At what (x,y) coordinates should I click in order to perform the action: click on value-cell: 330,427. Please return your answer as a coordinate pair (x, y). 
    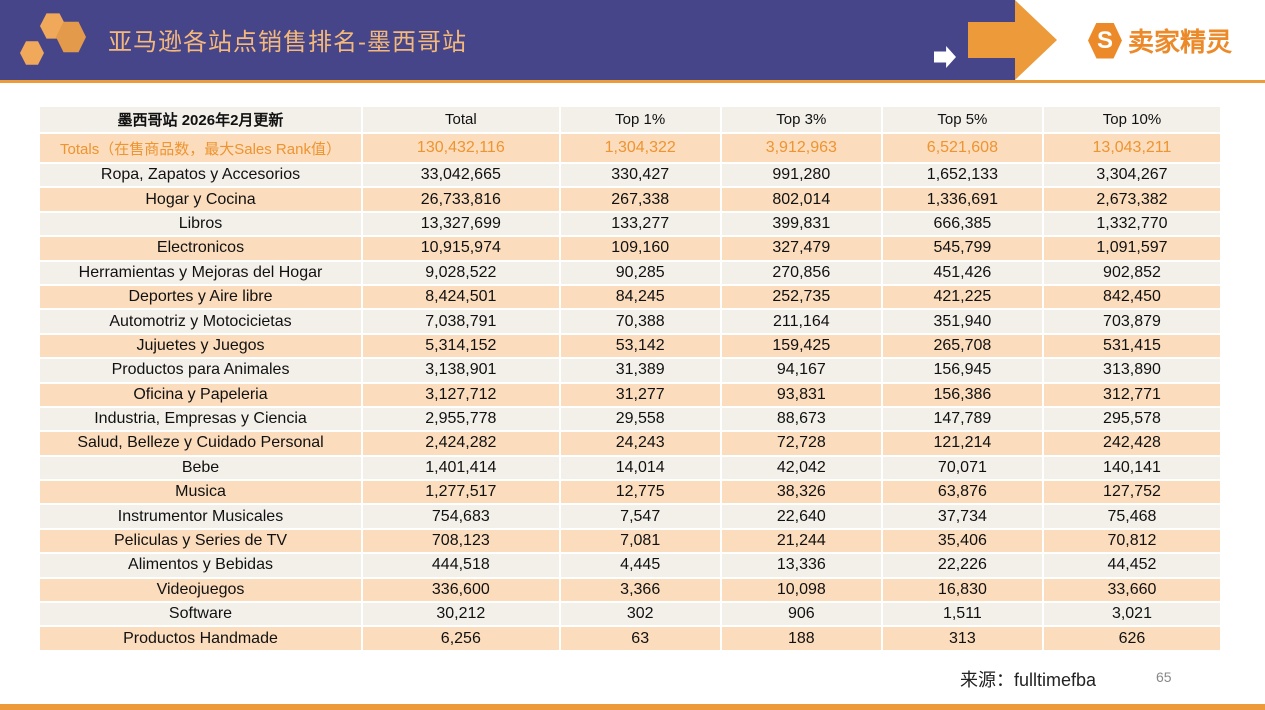
    Looking at the image, I should click on (640, 176).